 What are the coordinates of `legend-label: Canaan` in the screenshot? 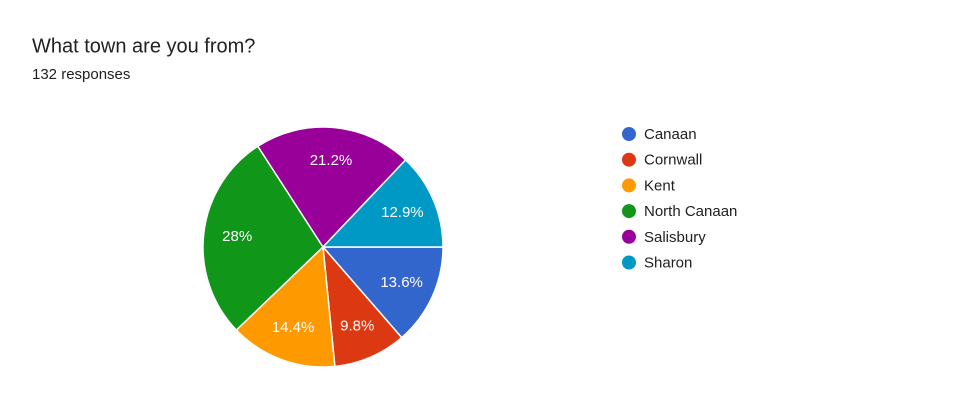 It's located at (670, 134).